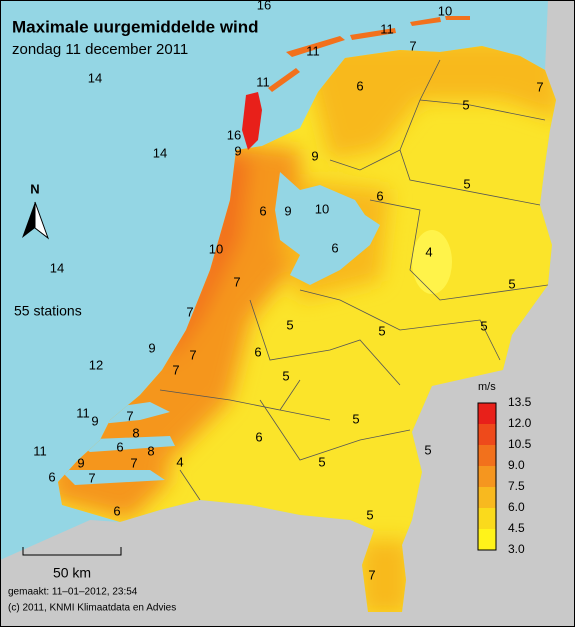  I want to click on north-arrow: N, so click(36, 210).